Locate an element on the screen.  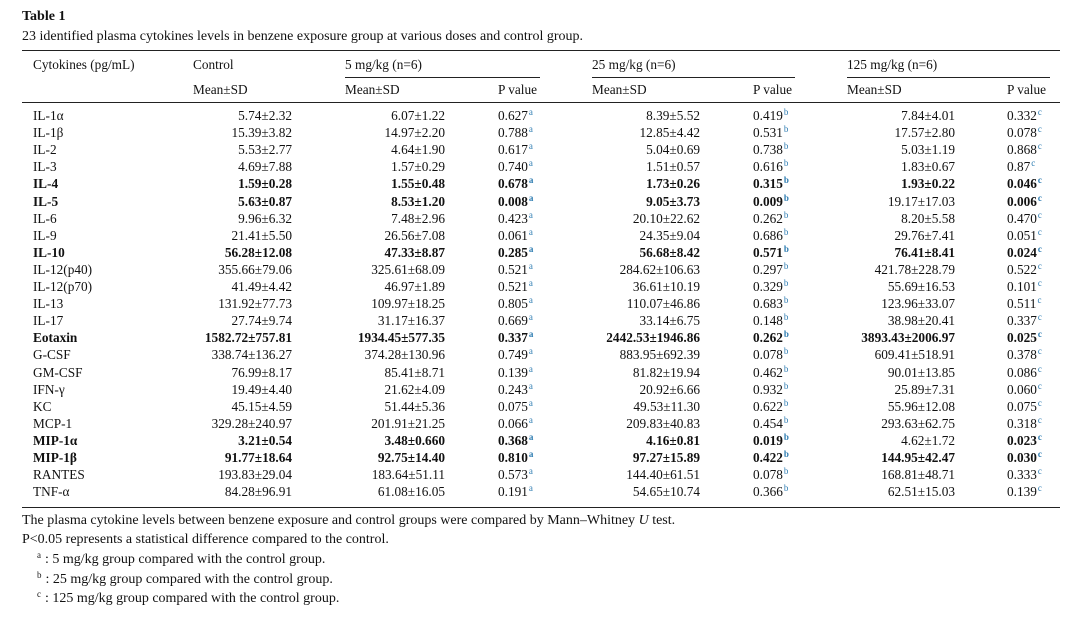
table-cell: 61.08±16.05 is located at coordinates (411, 492).